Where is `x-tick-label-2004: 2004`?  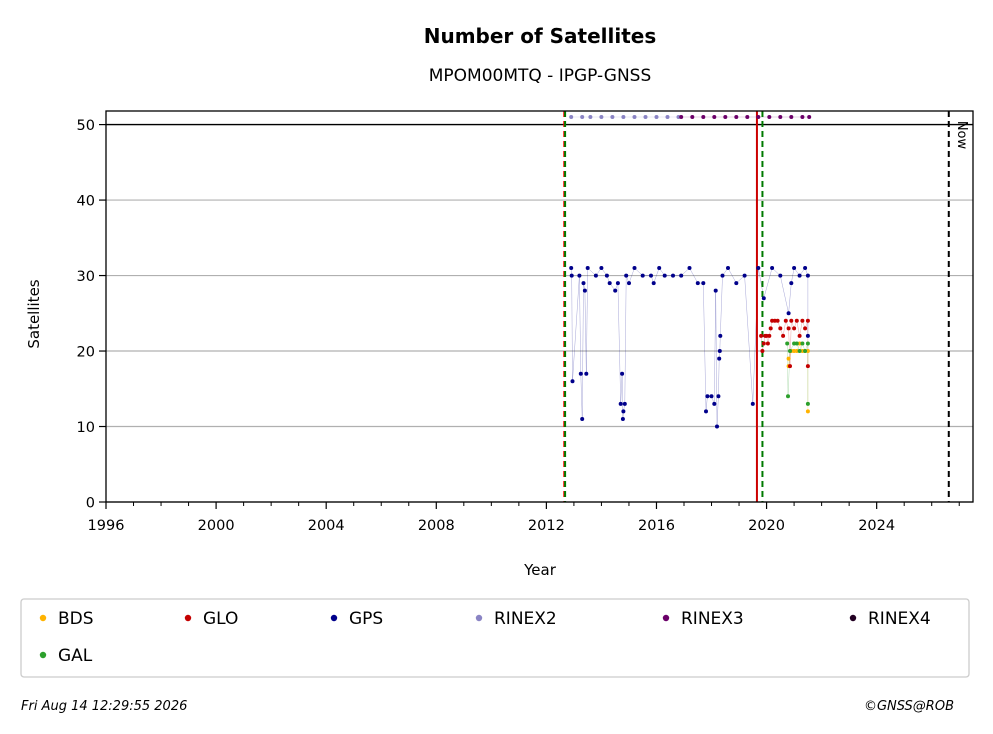 x-tick-label-2004: 2004 is located at coordinates (326, 526).